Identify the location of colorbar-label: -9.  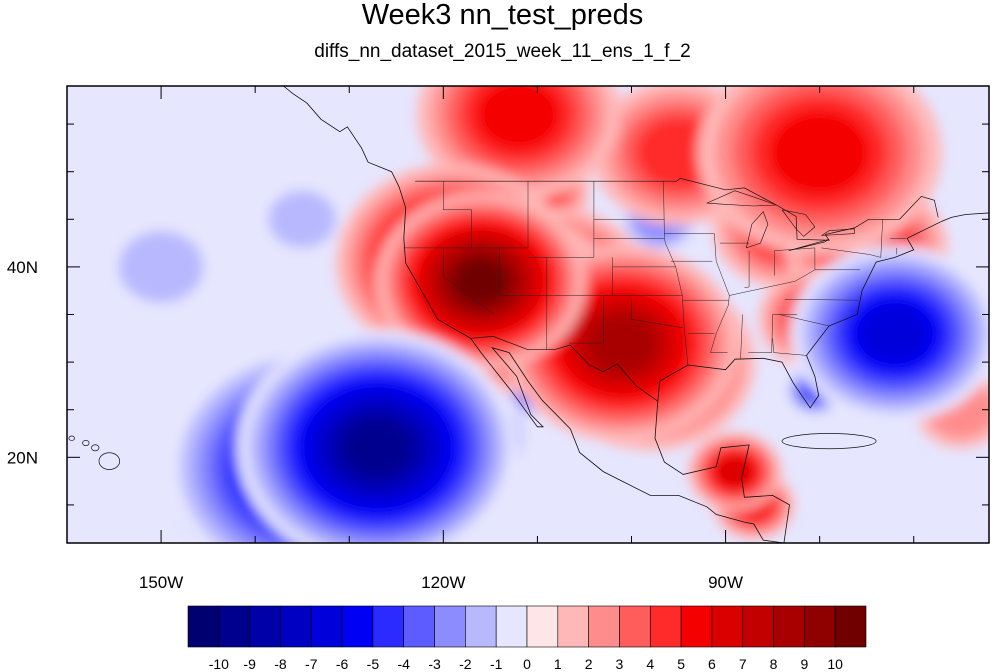
(249, 664).